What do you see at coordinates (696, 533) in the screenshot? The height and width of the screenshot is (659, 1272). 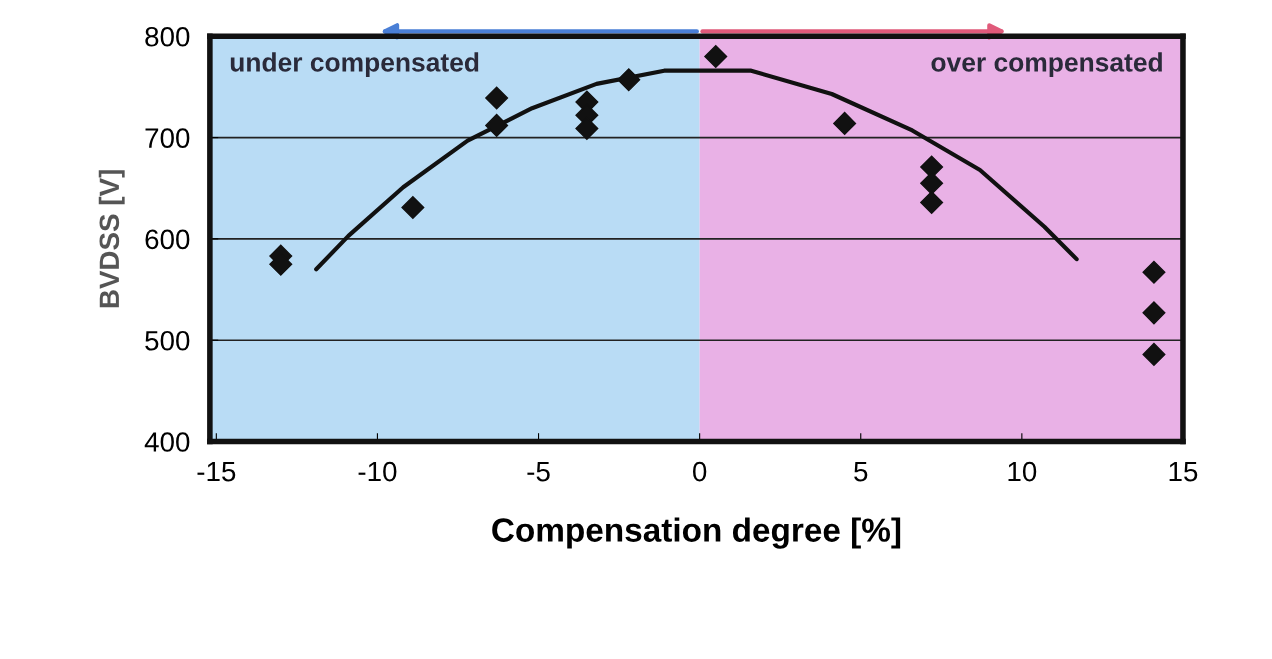 I see `x-axis-title: Compensation degree [%]` at bounding box center [696, 533].